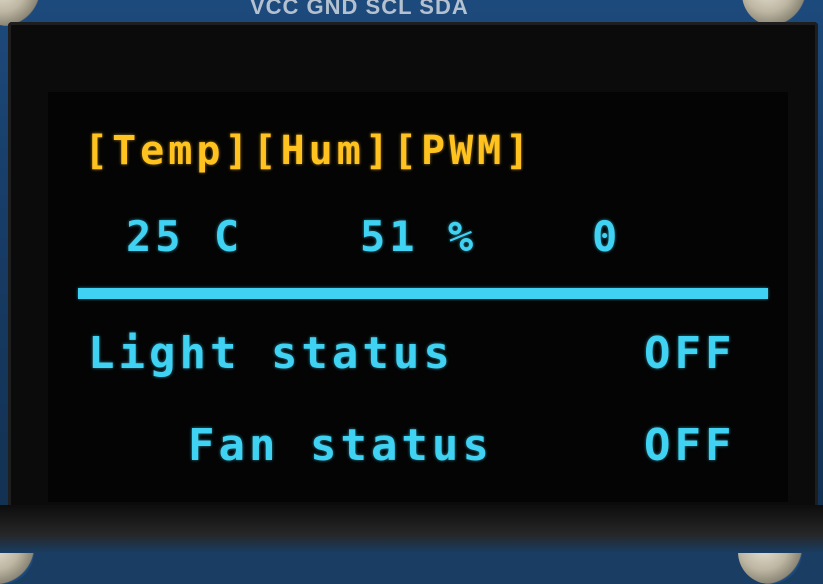 This screenshot has height=584, width=823. I want to click on light-status-value: OFF, so click(690, 353).